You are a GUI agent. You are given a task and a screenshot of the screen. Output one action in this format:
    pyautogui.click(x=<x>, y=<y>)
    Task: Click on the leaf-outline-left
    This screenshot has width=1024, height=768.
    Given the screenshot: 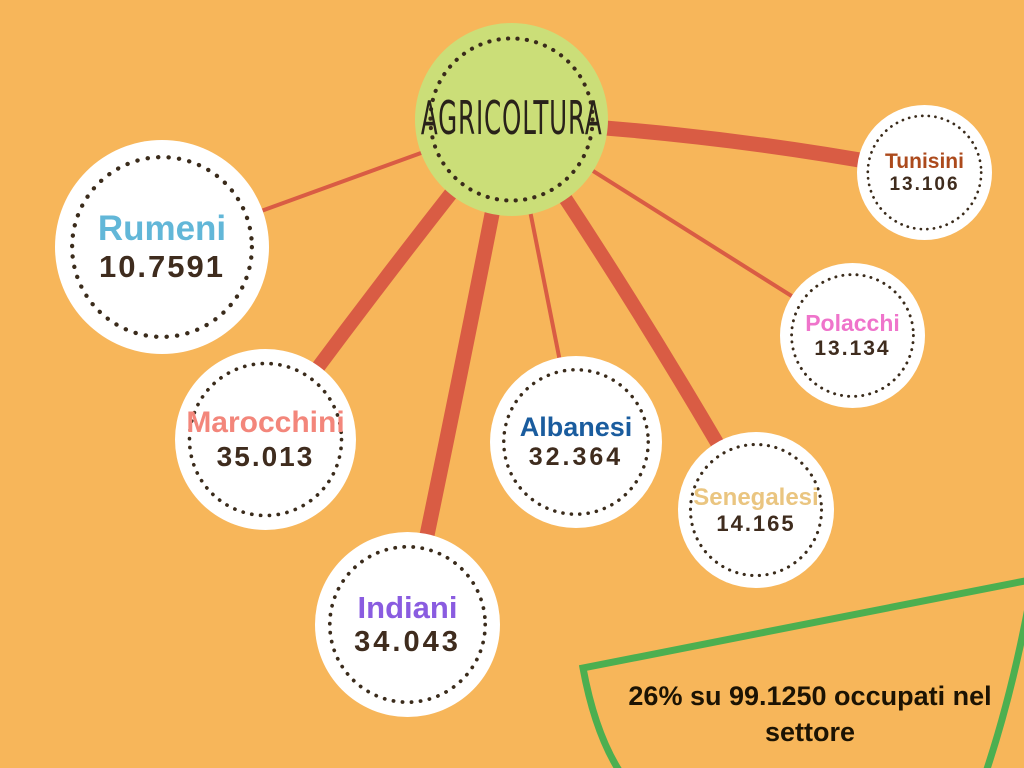 What is the action you would take?
    pyautogui.click(x=801, y=672)
    